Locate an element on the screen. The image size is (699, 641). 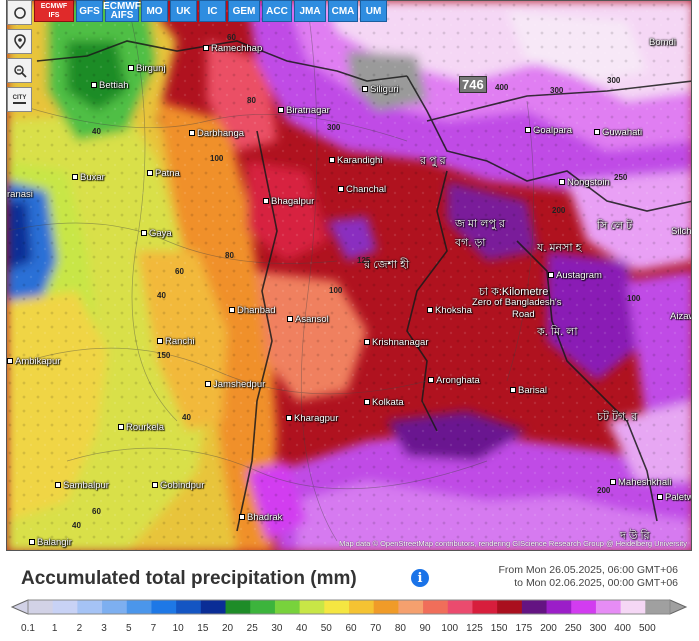
place-name: Aizaw is located at coordinates (680, 316).